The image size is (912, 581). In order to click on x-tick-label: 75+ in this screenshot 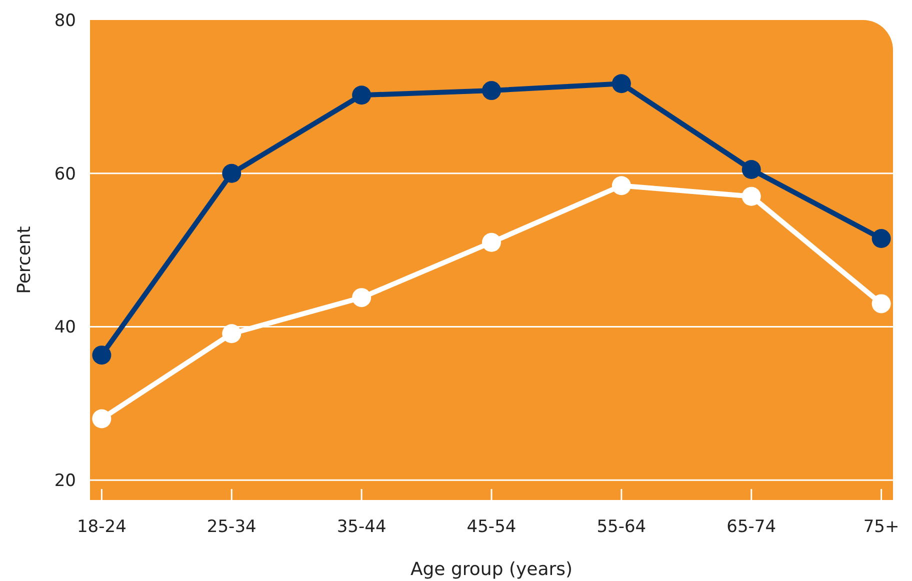, I will do `click(881, 527)`.